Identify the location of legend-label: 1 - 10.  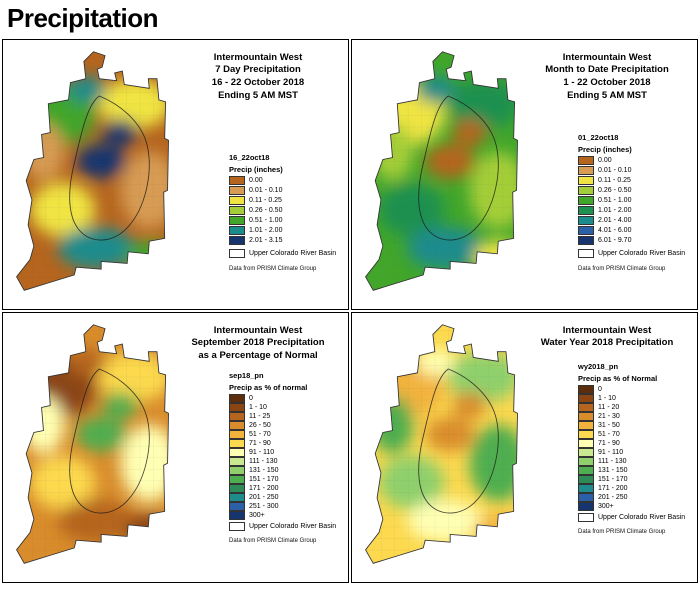
(258, 408).